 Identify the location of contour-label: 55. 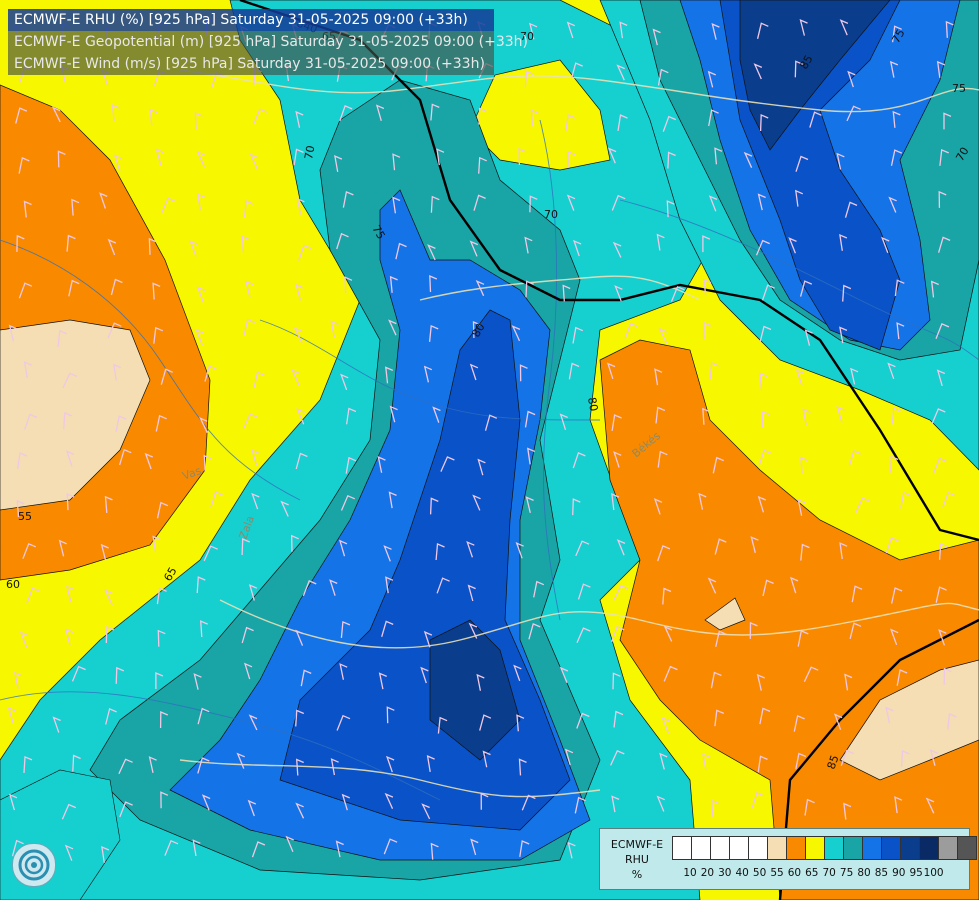
(25, 516).